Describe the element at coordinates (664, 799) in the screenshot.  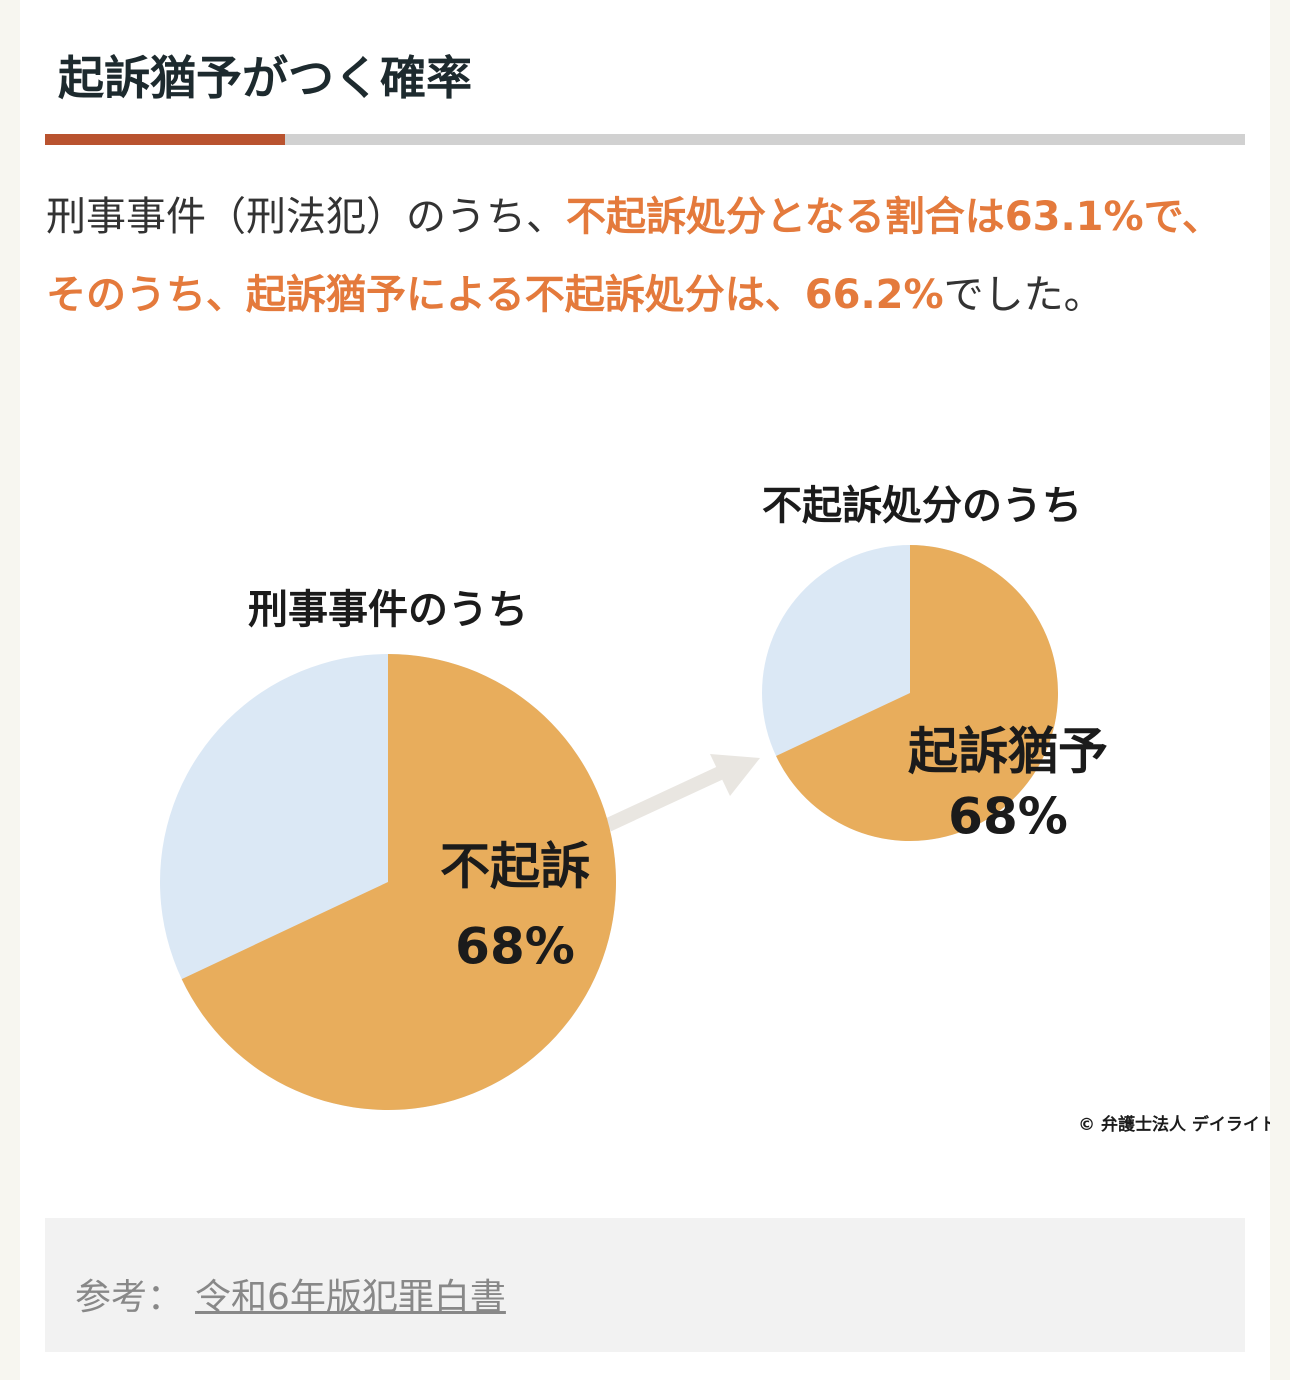
I see `arrow` at that location.